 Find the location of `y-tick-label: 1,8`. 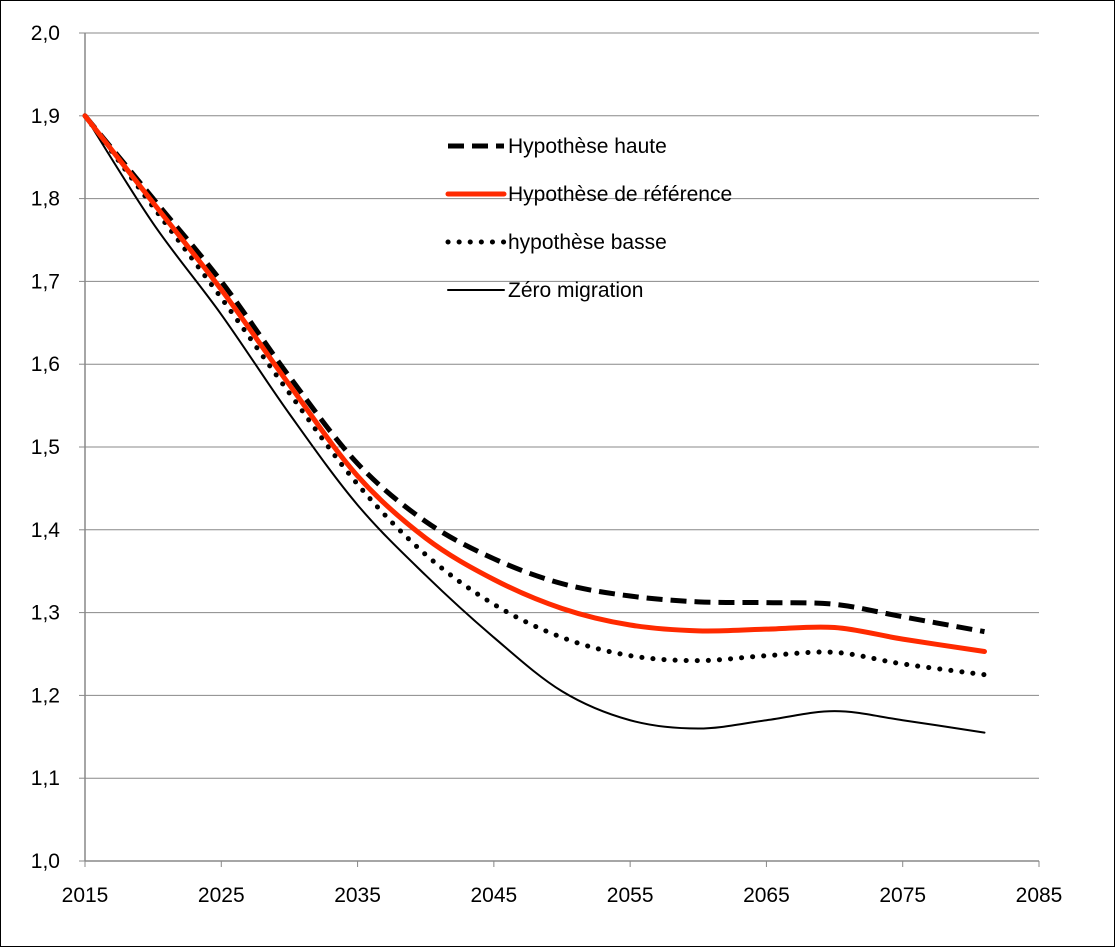

y-tick-label: 1,8 is located at coordinates (45, 199).